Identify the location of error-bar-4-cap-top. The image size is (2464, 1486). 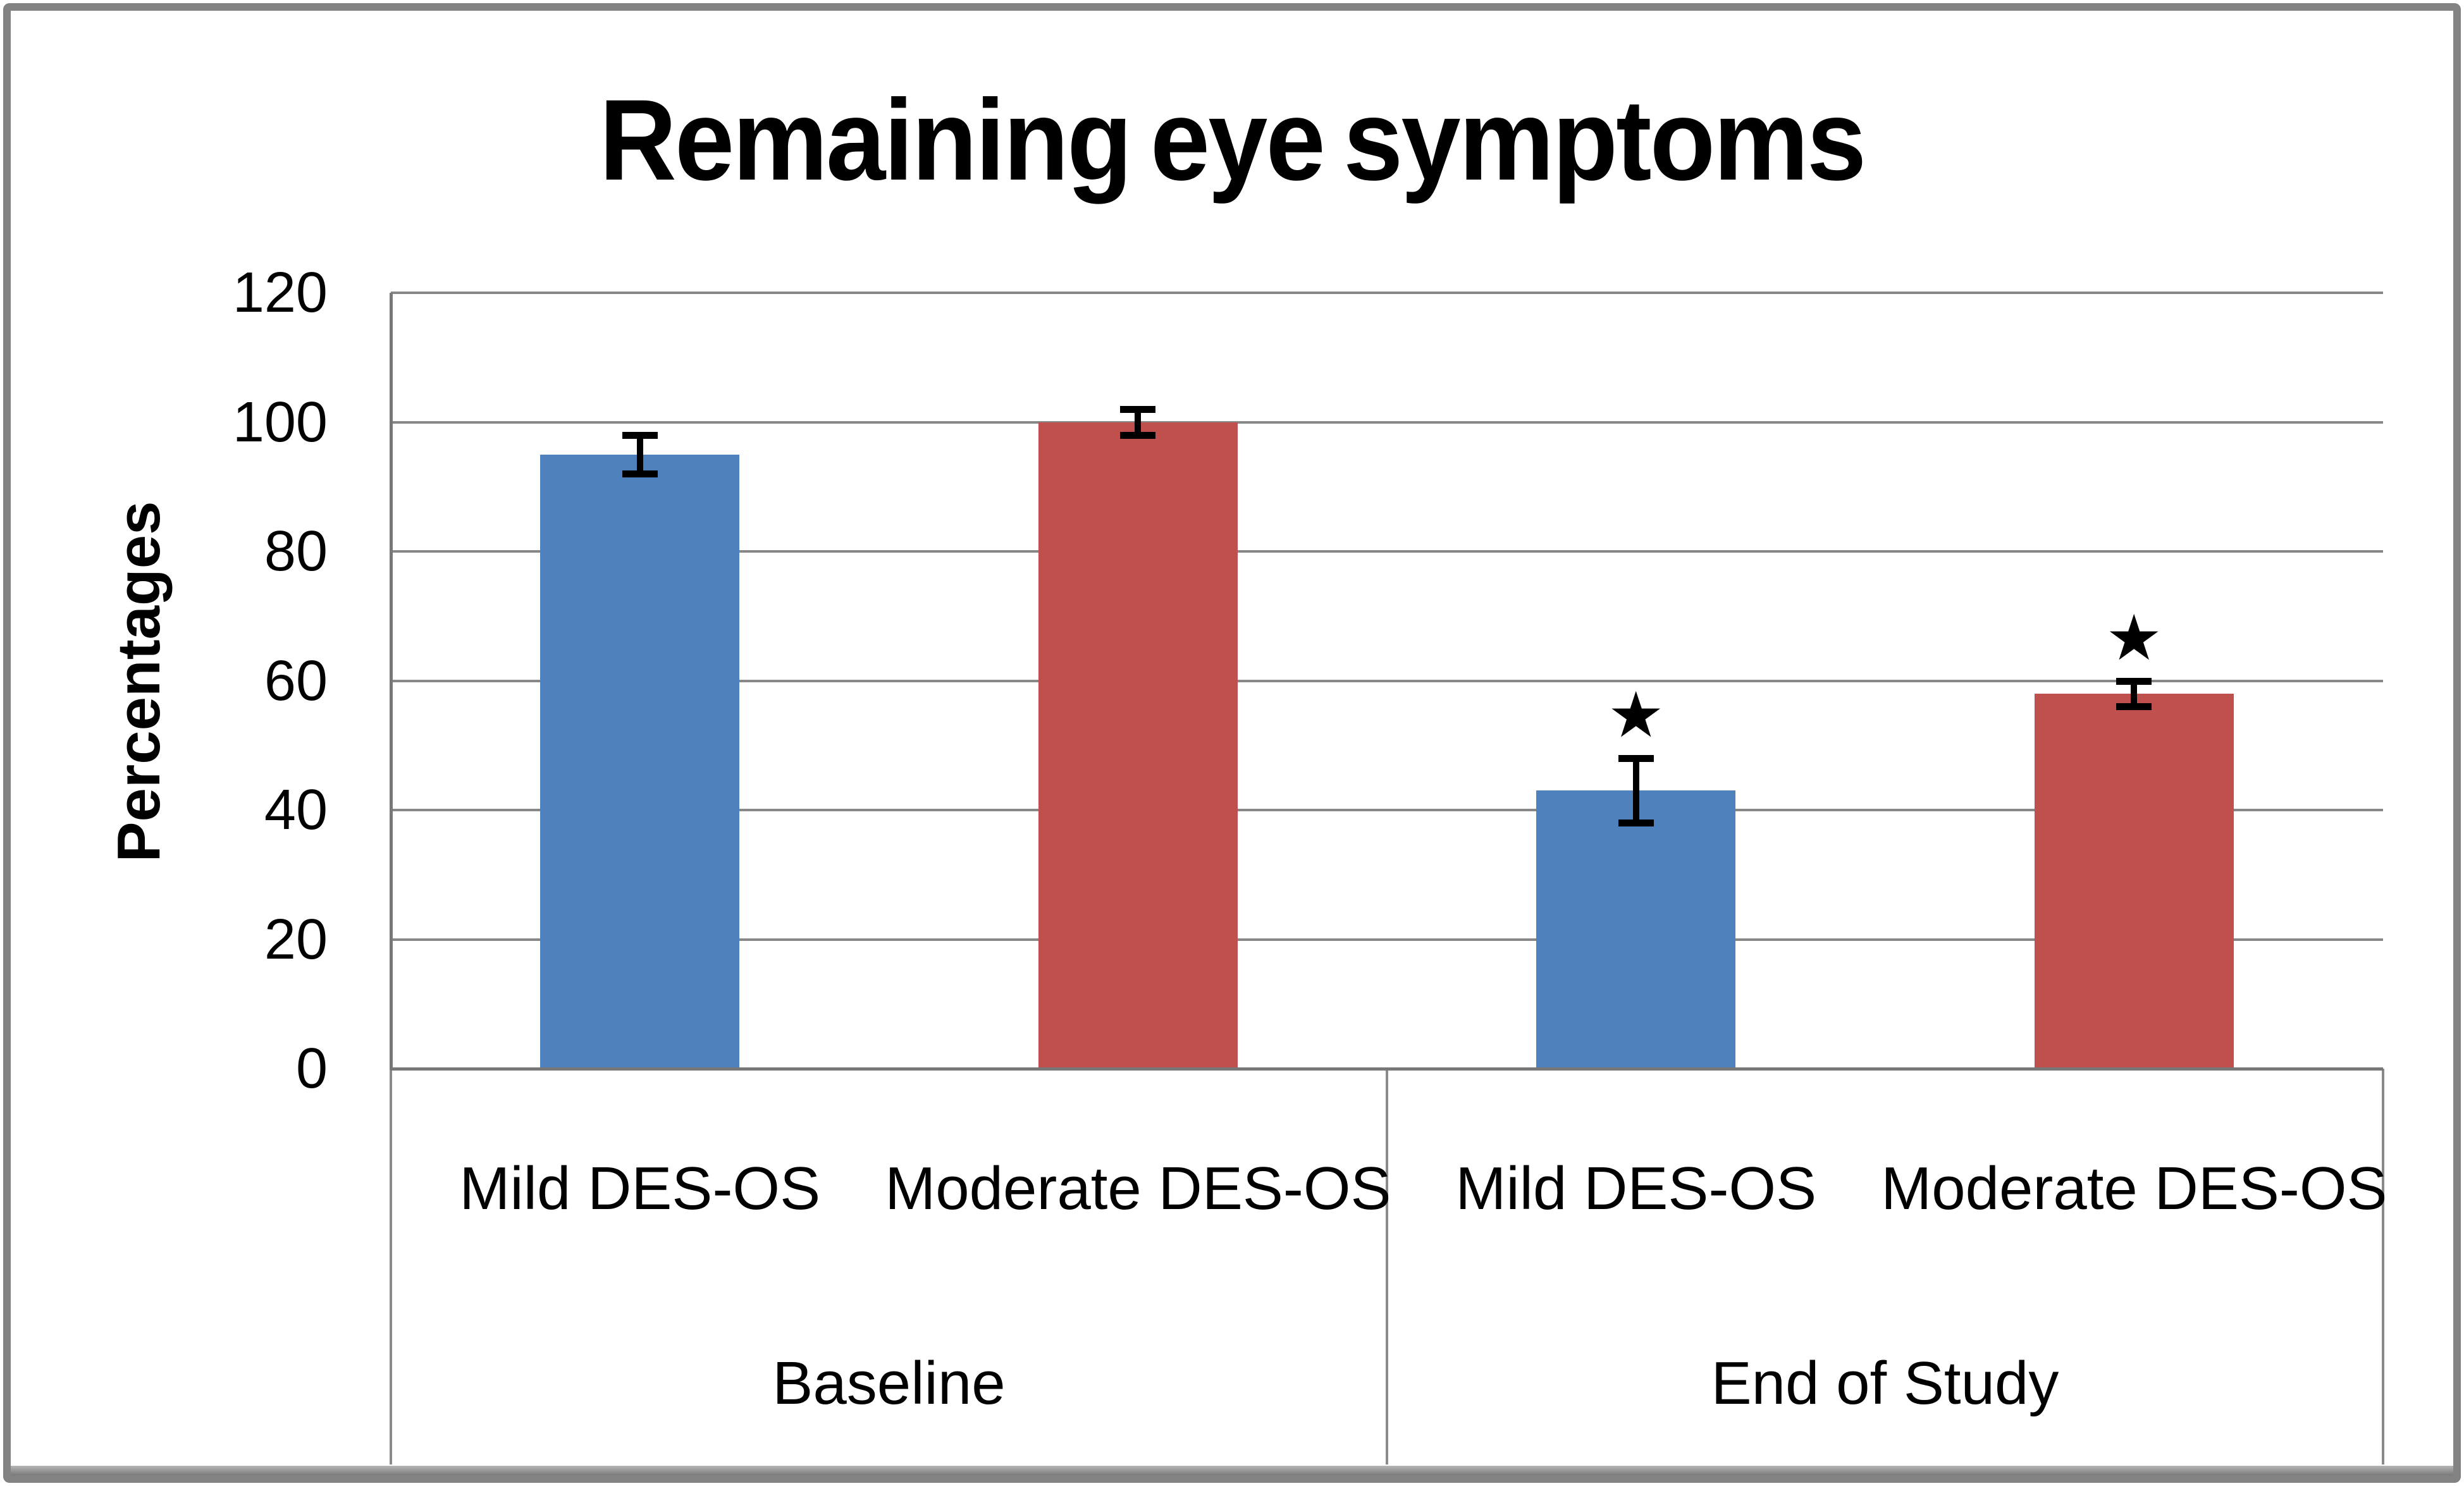
(2134, 681).